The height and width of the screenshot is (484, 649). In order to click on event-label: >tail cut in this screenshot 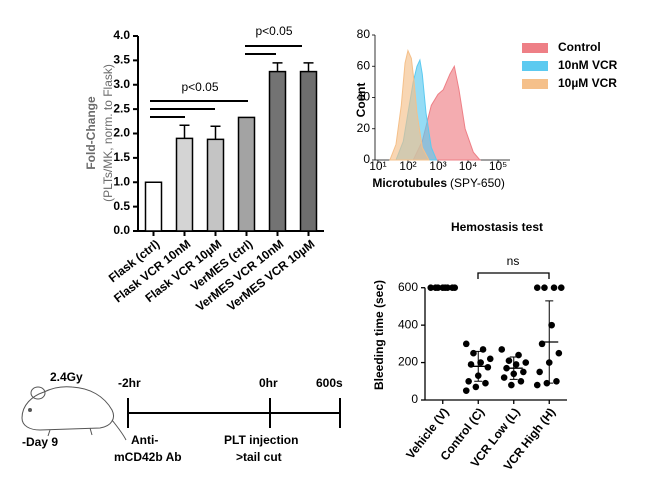, I will do `click(259, 457)`.